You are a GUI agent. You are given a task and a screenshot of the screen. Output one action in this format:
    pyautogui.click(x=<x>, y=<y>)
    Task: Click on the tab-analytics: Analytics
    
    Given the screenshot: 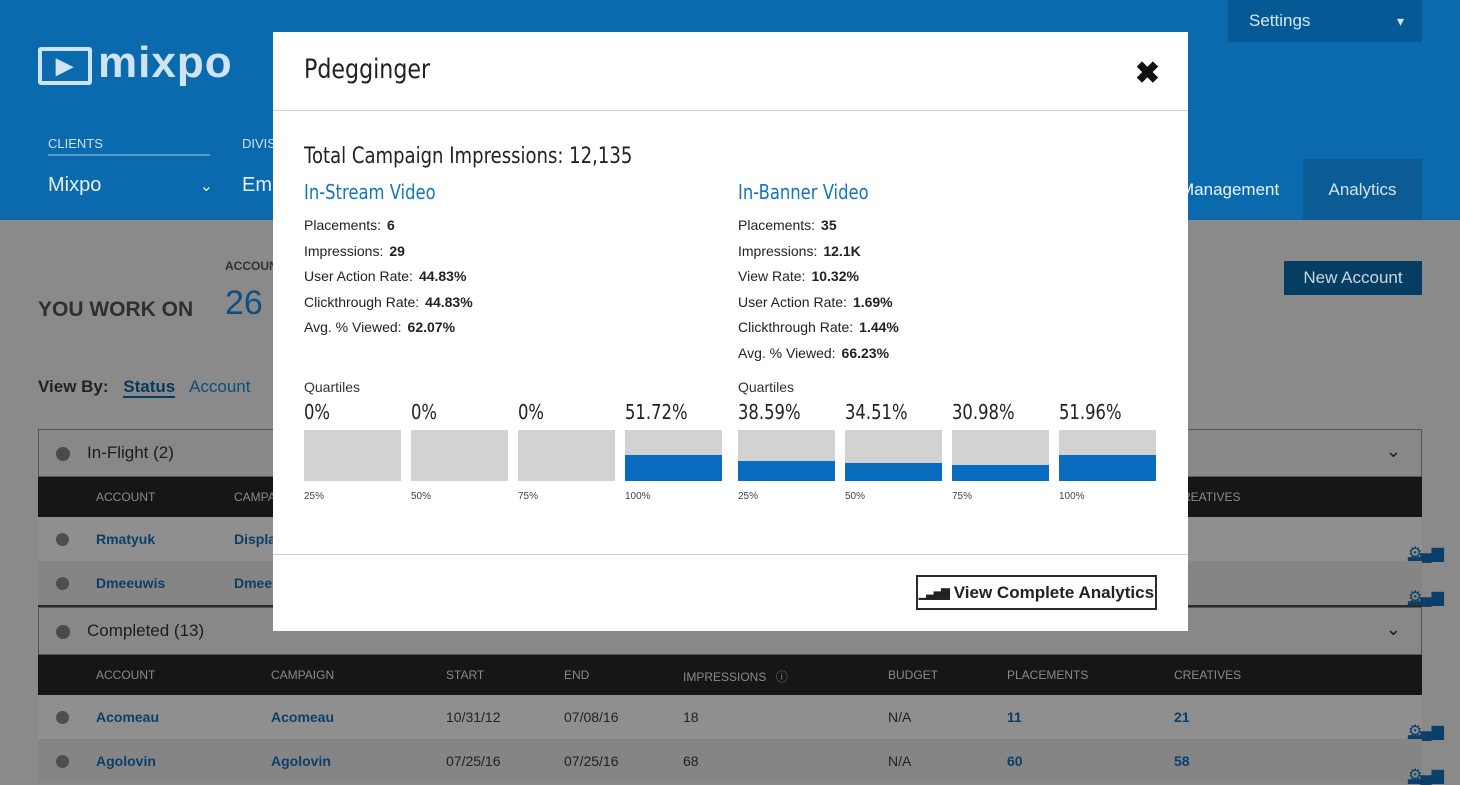 What is the action you would take?
    pyautogui.click(x=1362, y=189)
    